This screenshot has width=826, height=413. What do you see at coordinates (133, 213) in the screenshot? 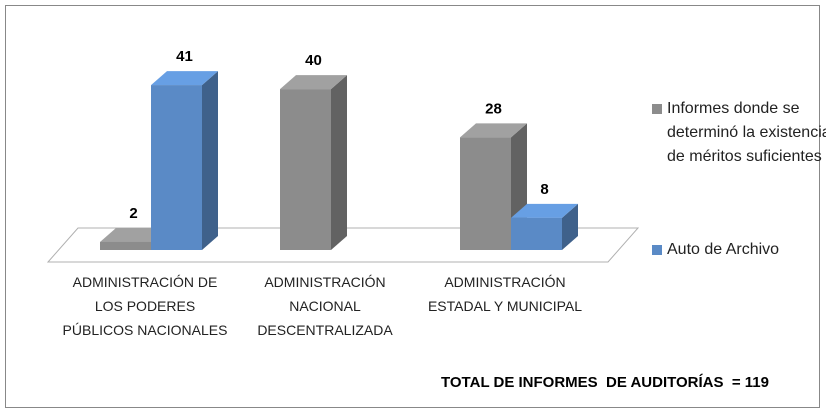
I see `data-label: 2` at bounding box center [133, 213].